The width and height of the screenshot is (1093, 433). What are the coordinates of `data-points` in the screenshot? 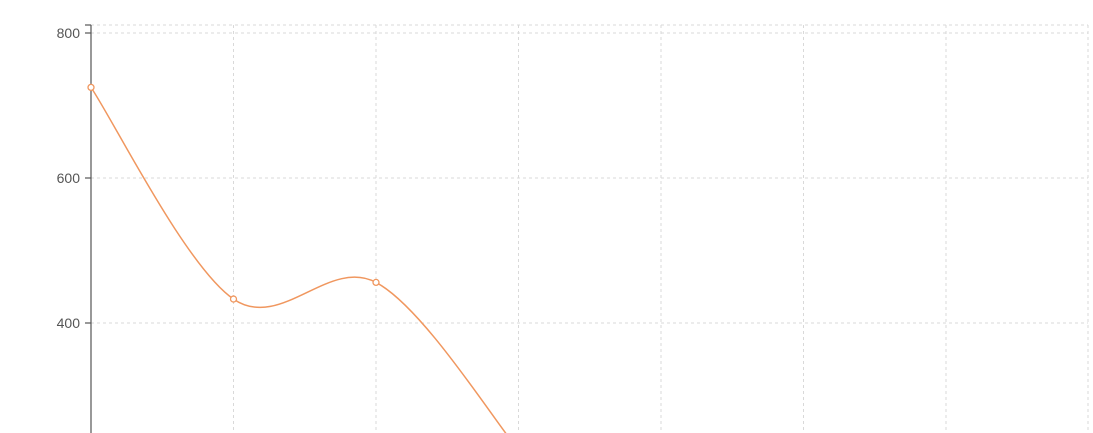 It's located at (233, 193).